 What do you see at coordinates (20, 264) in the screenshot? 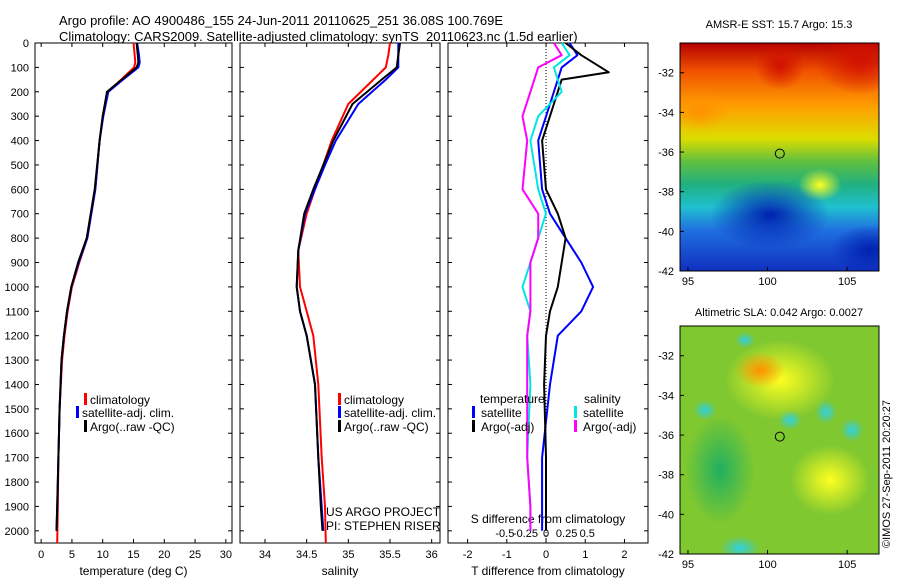
I see `y-tick-label: 900` at bounding box center [20, 264].